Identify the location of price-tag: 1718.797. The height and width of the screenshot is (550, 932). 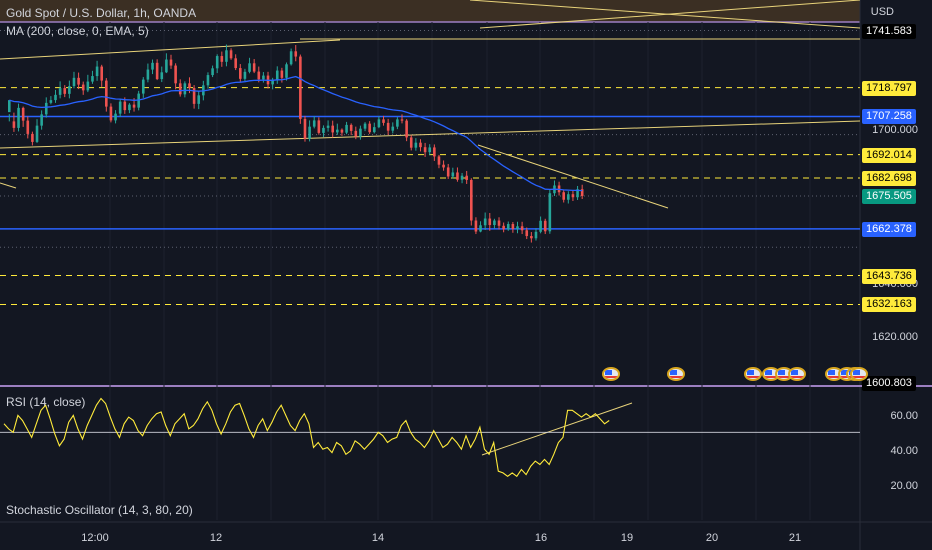
(889, 88).